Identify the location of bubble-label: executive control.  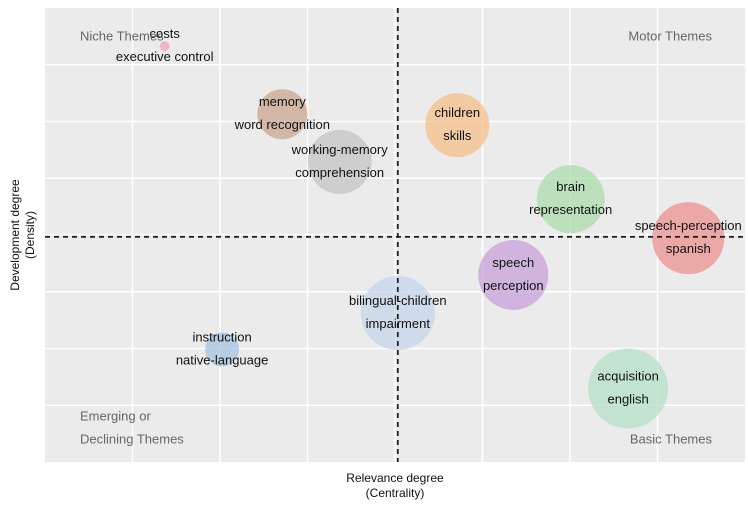
(165, 56).